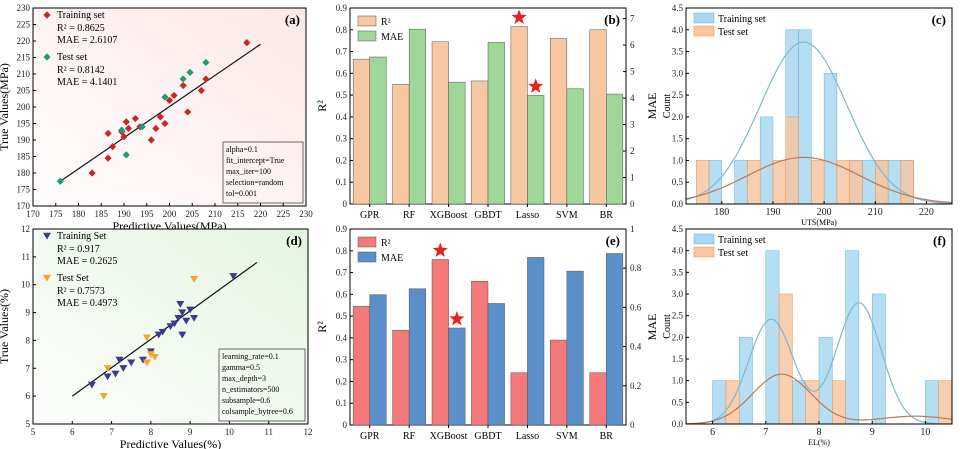  I want to click on y-tick-label: 8, so click(28, 340).